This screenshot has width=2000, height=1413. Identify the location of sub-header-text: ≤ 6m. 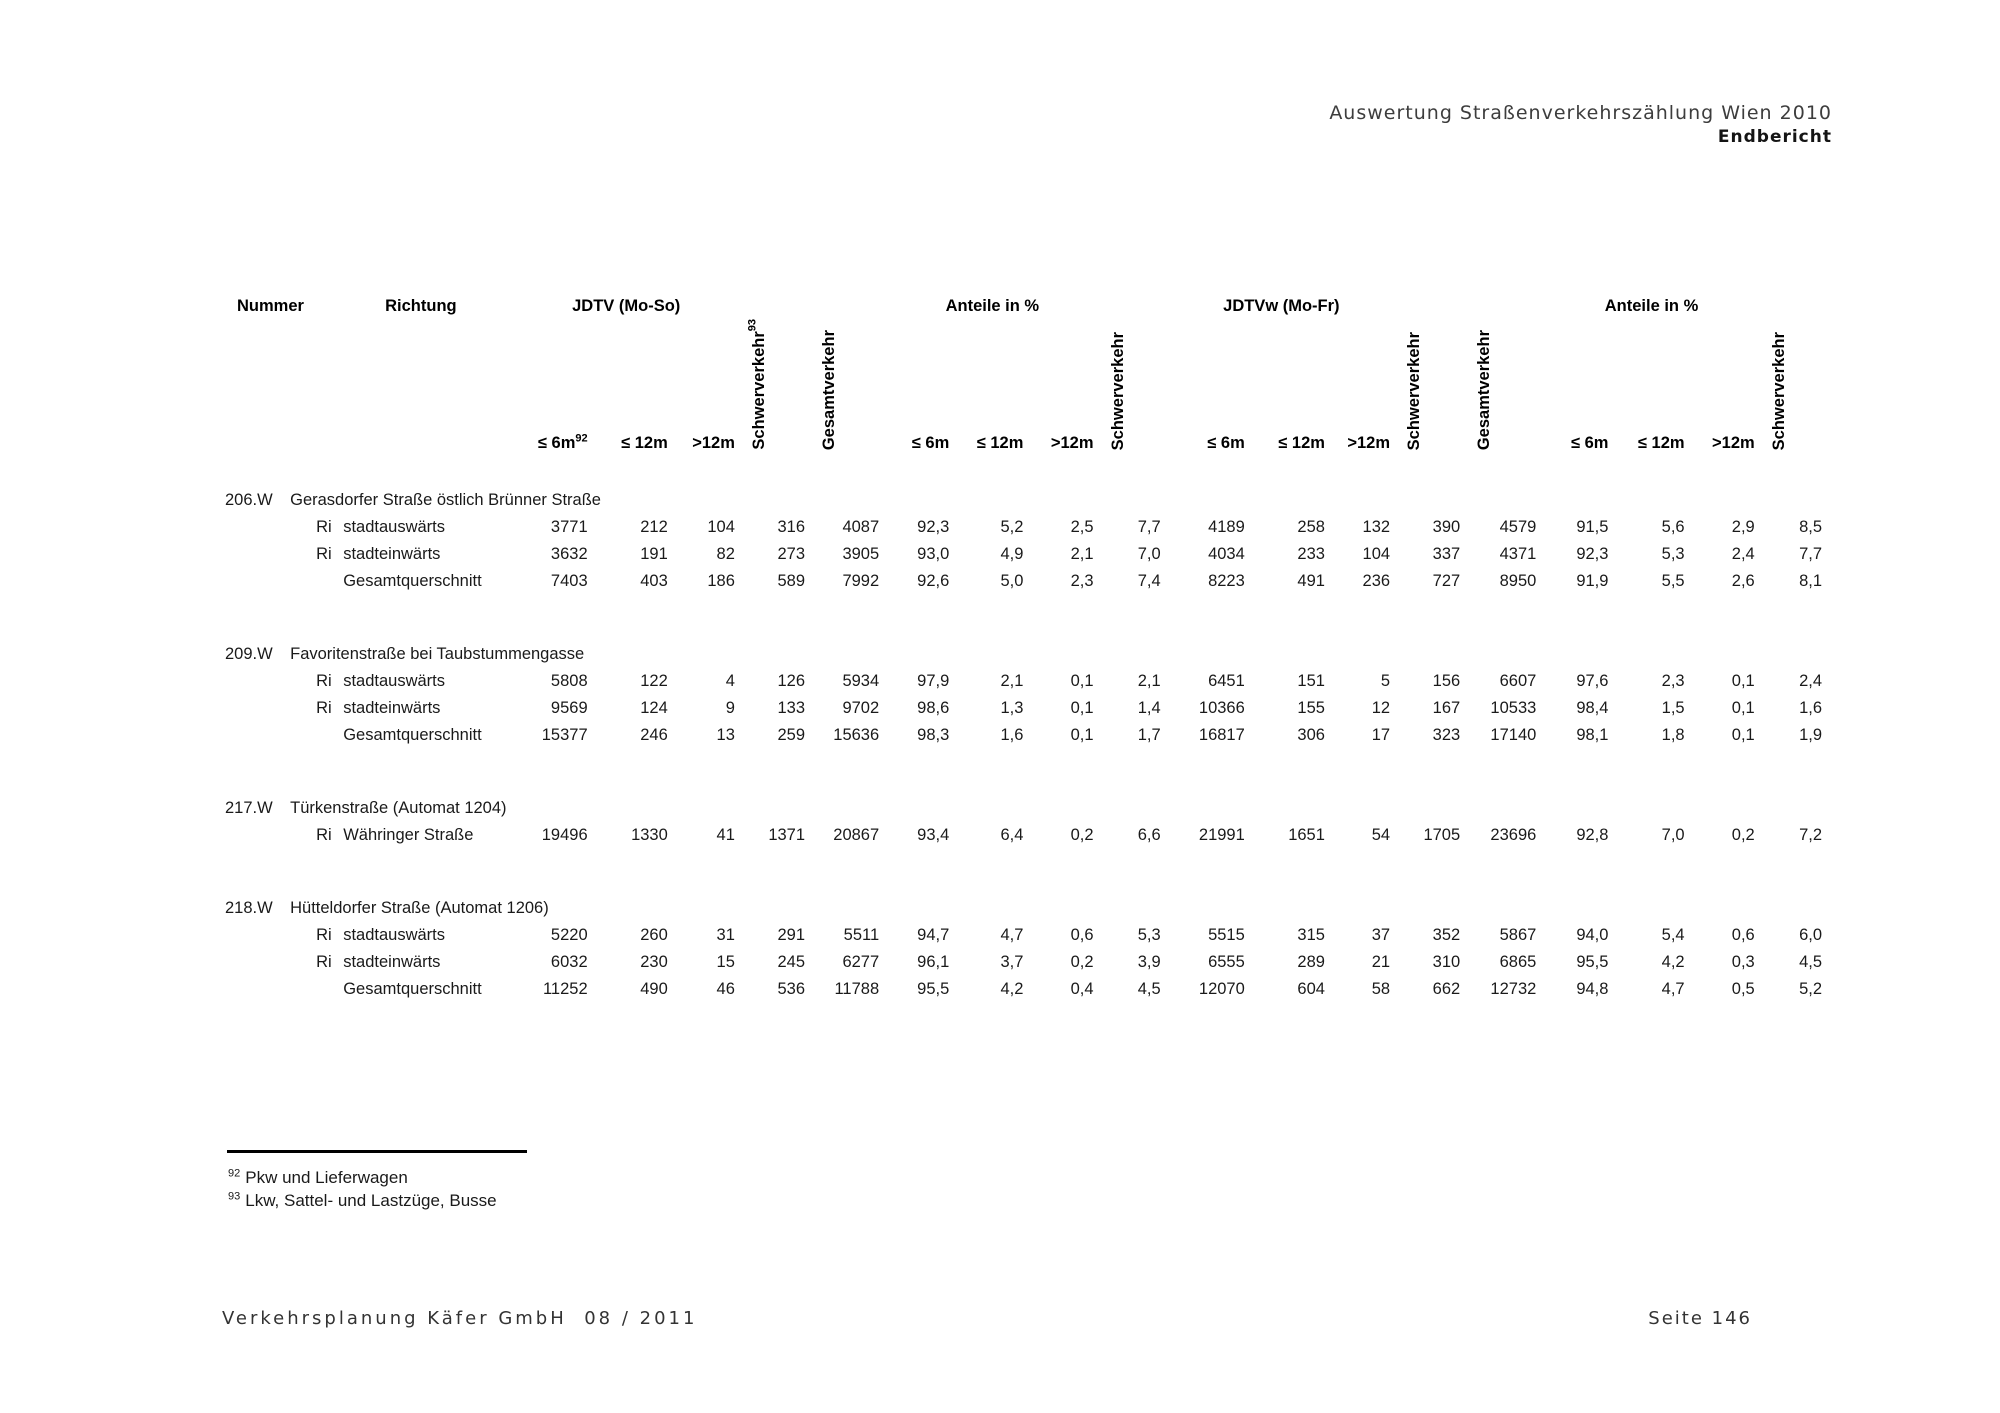
(556, 443).